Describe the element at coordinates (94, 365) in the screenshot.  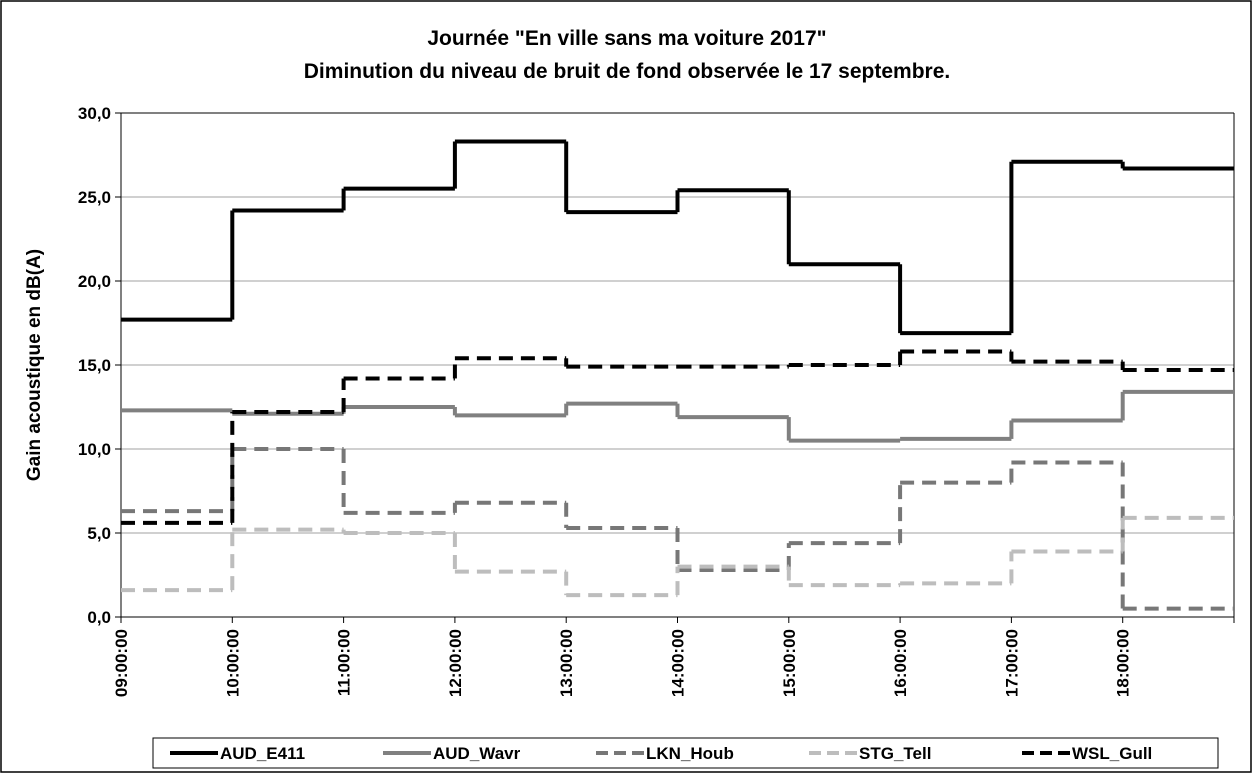
I see `y-tick-label: 15,0` at that location.